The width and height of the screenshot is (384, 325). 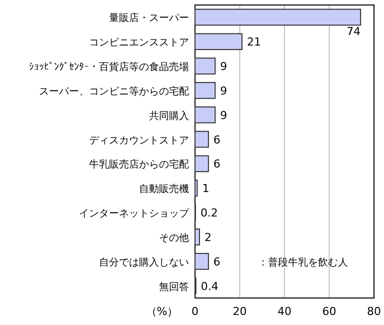 What do you see at coordinates (174, 238) in the screenshot?
I see `y-tick-label: その他` at bounding box center [174, 238].